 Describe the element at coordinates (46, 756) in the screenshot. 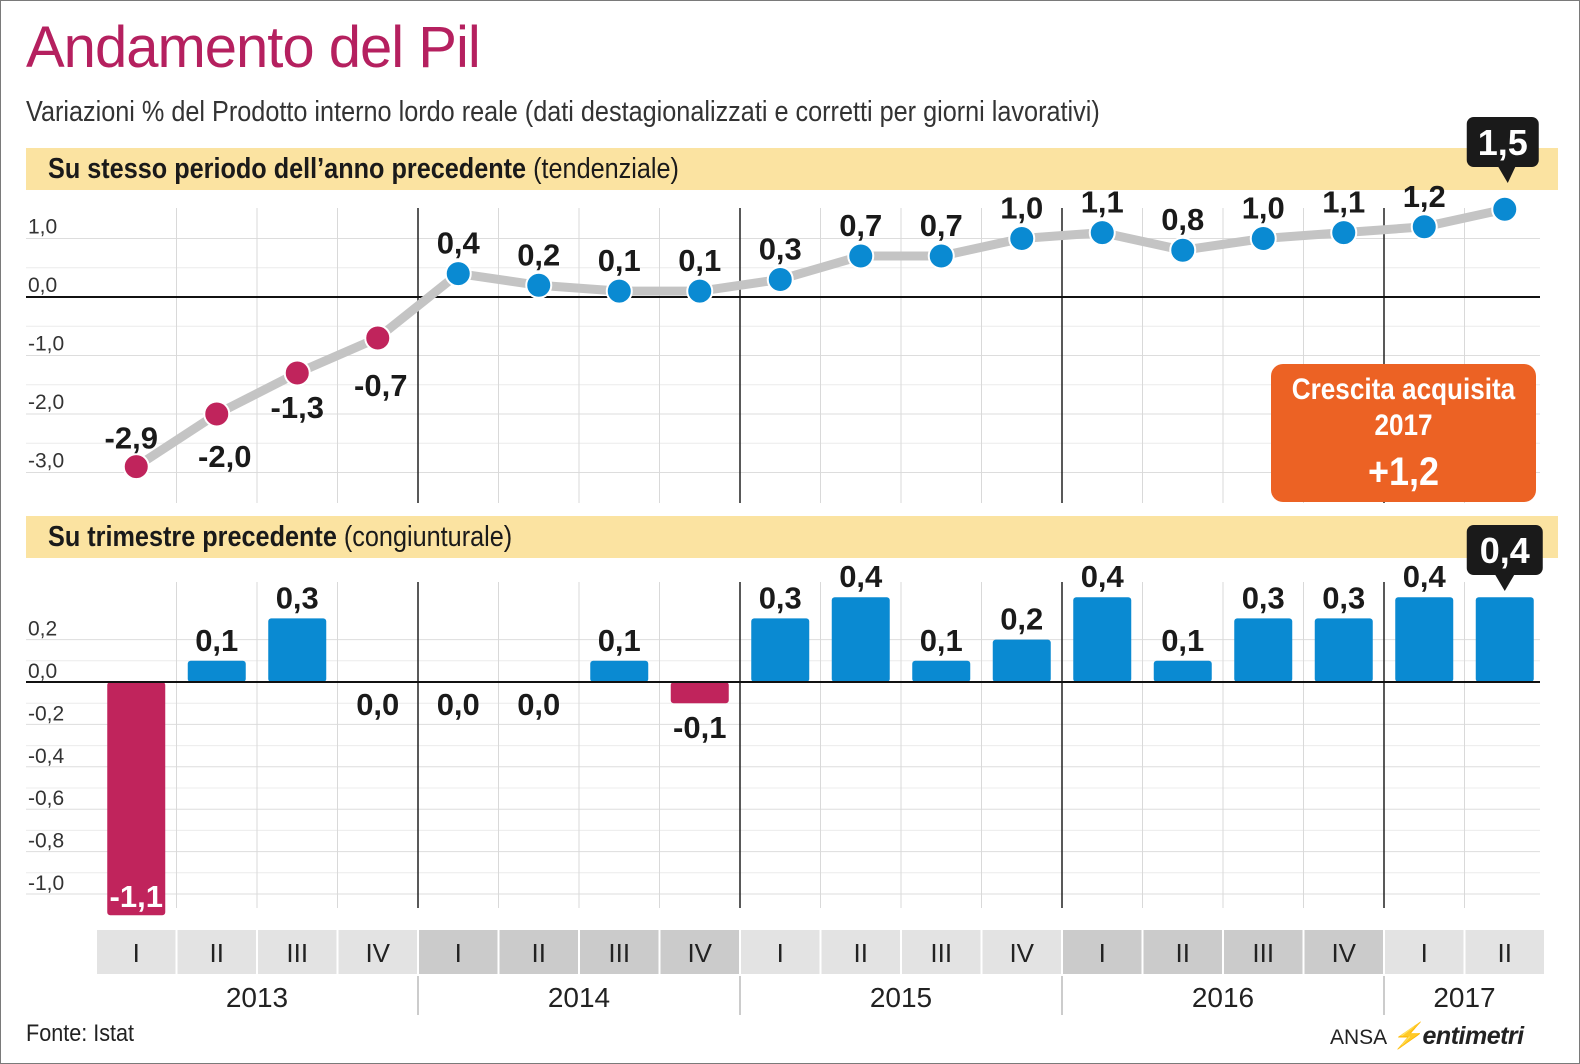

I see `y-tick-label-bottom: -0,4` at that location.